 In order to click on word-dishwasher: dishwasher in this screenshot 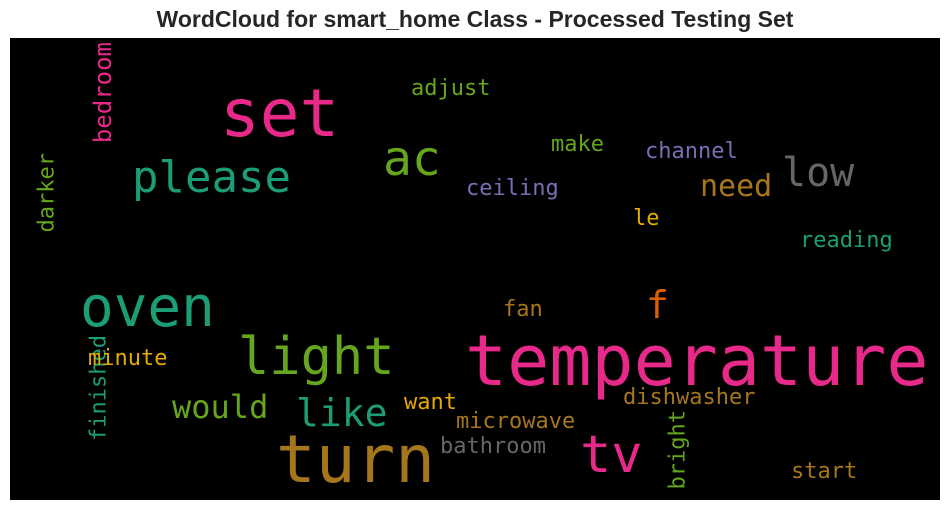, I will do `click(689, 397)`.